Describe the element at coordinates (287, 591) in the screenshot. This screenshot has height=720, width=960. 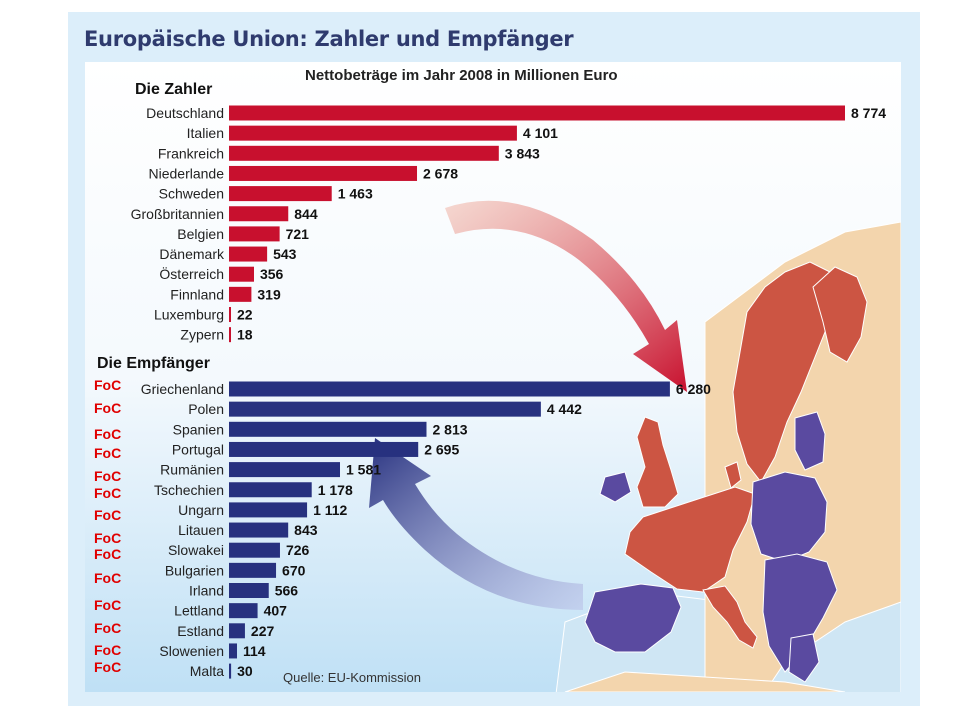
I see `recipient-value-label: 566` at that location.